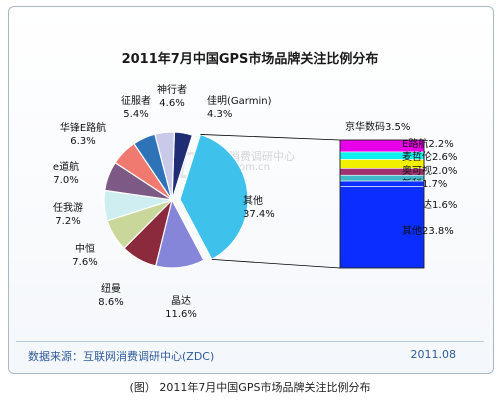 This screenshot has height=400, width=500. Describe the element at coordinates (250, 341) in the screenshot. I see `footer-divider` at that location.